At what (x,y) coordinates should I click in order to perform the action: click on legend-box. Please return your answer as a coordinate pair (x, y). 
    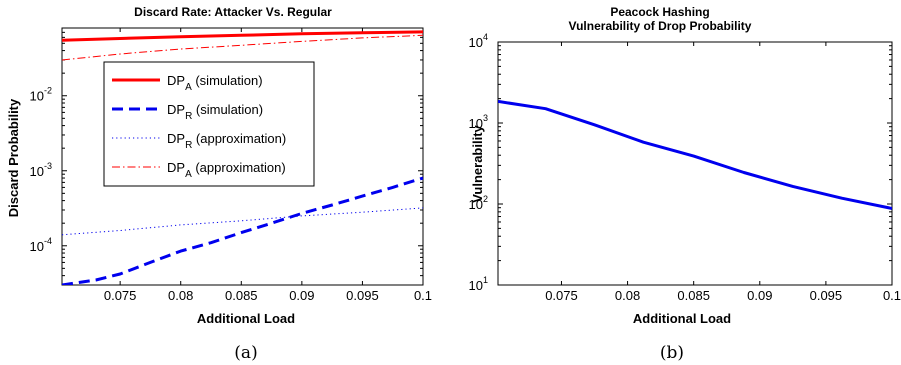
    Looking at the image, I should click on (209, 124).